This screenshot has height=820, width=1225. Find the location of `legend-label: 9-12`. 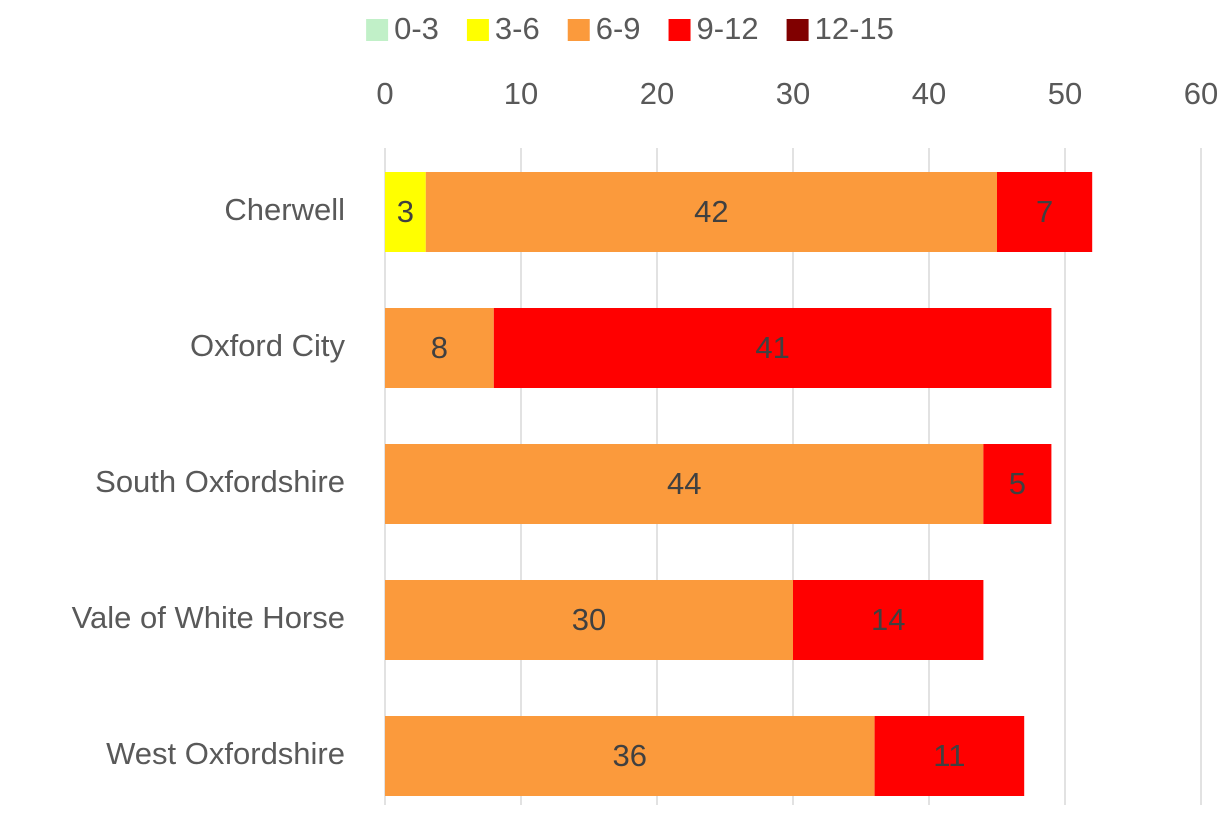

legend-label: 9-12 is located at coordinates (728, 28).